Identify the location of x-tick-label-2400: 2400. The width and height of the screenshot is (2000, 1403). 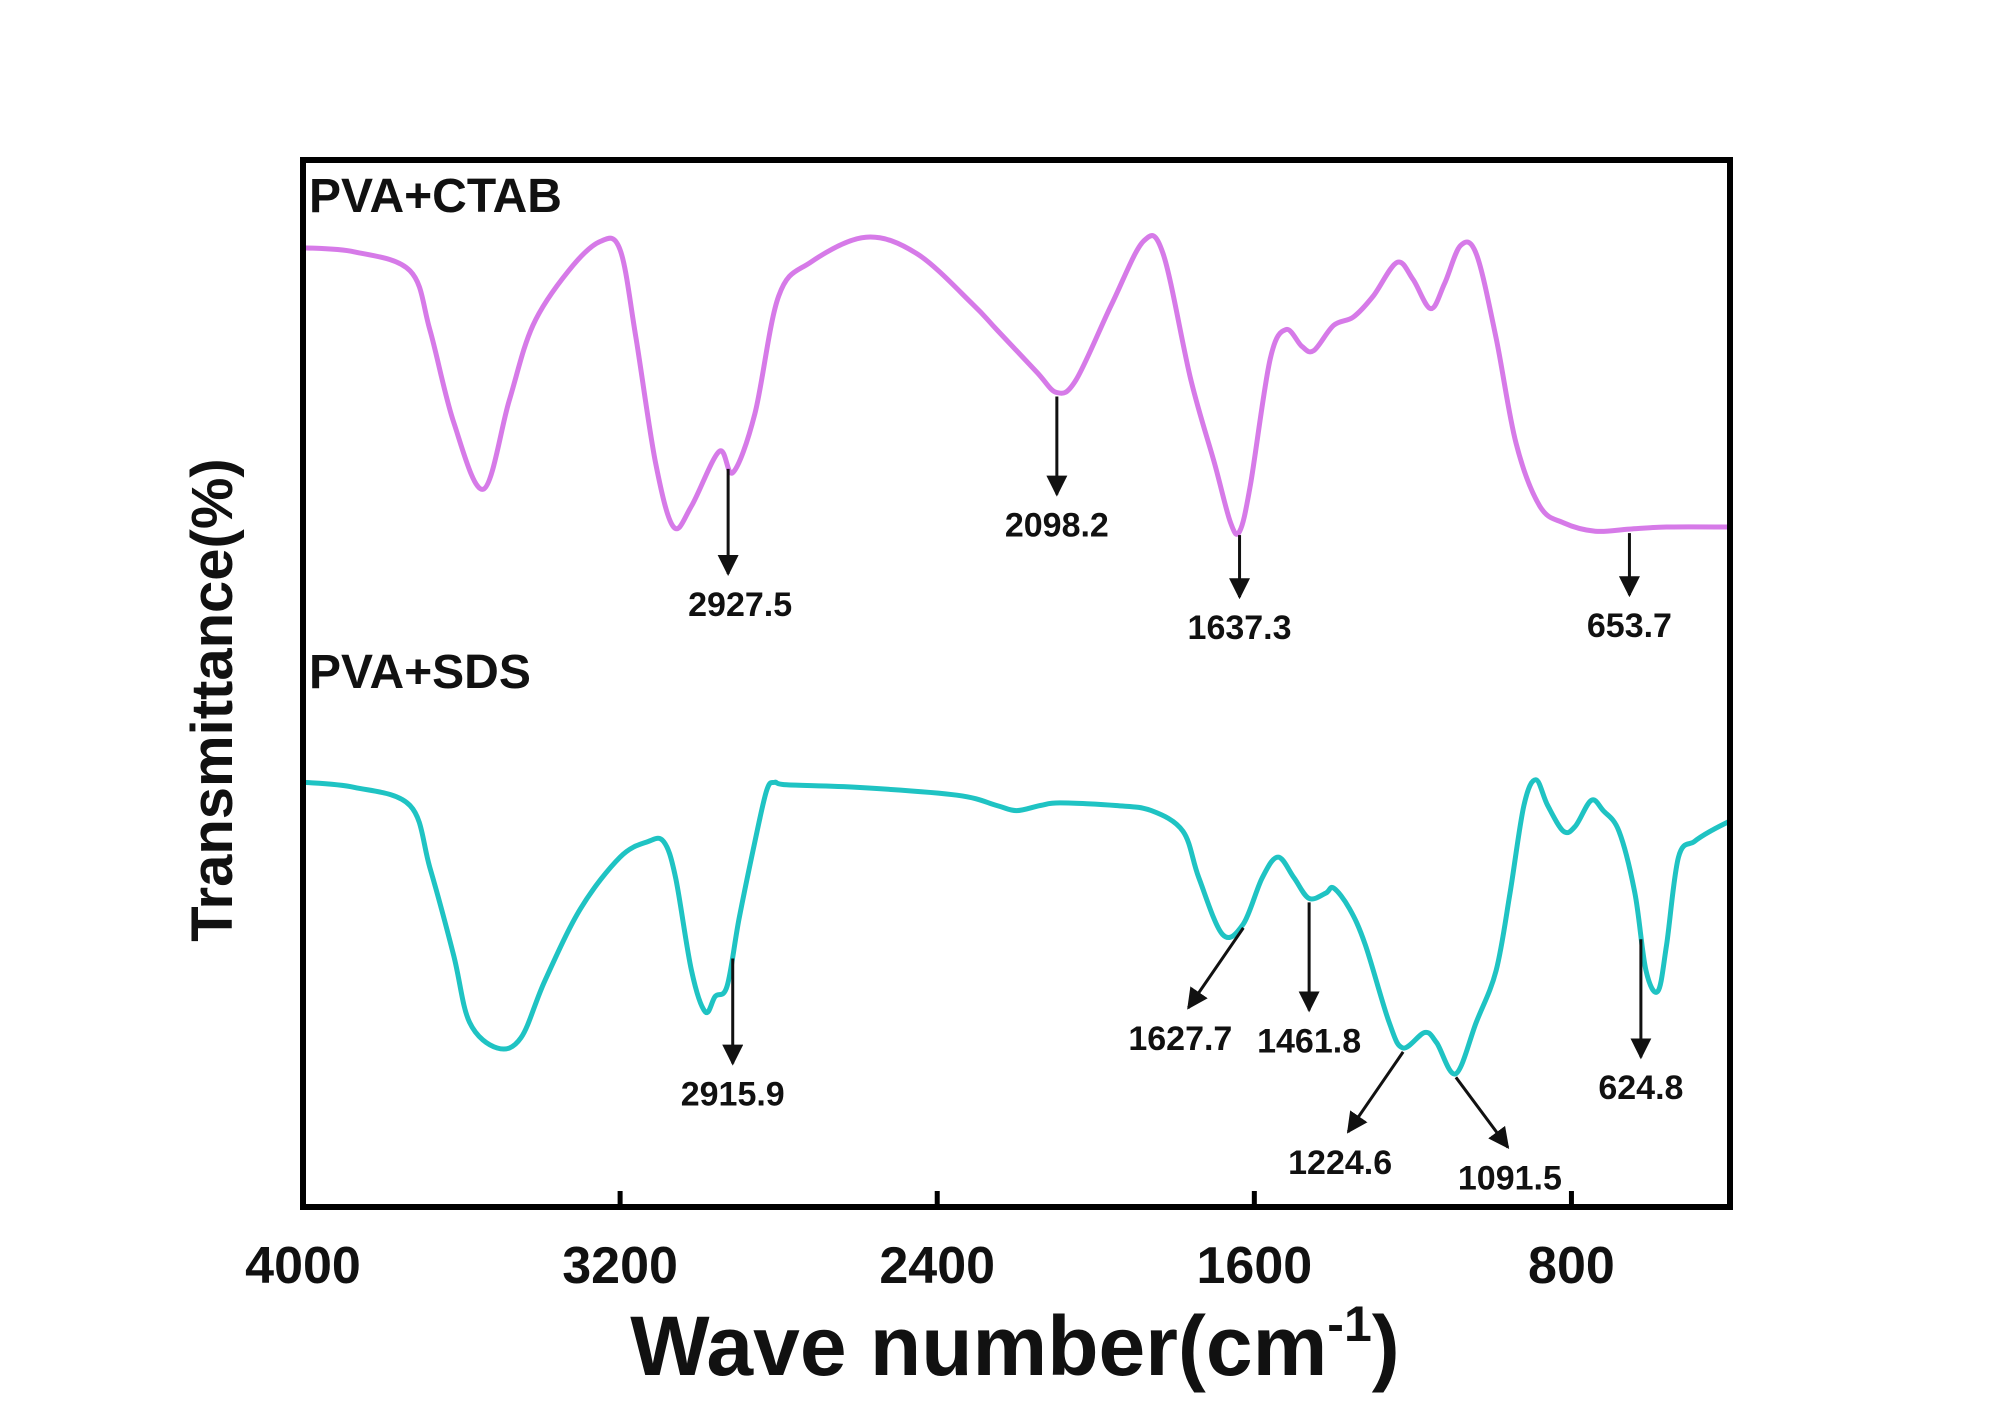
(937, 1266).